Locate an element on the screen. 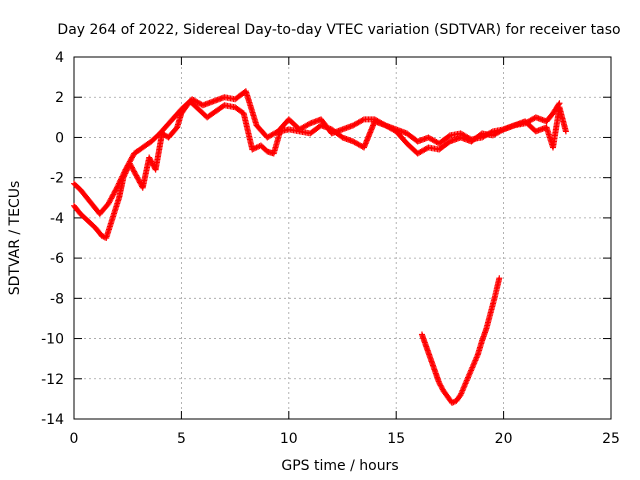 The image size is (640, 480). x-tick-label: 20 is located at coordinates (504, 439).